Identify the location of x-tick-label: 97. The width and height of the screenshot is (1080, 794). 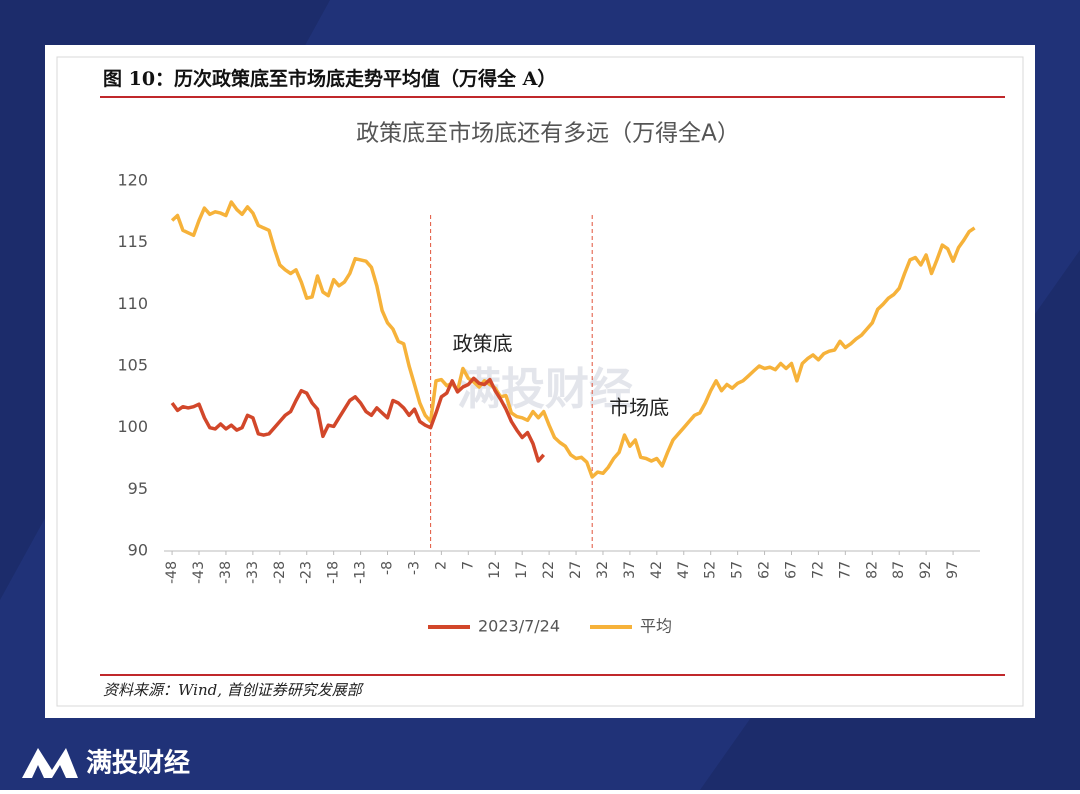
(953, 570).